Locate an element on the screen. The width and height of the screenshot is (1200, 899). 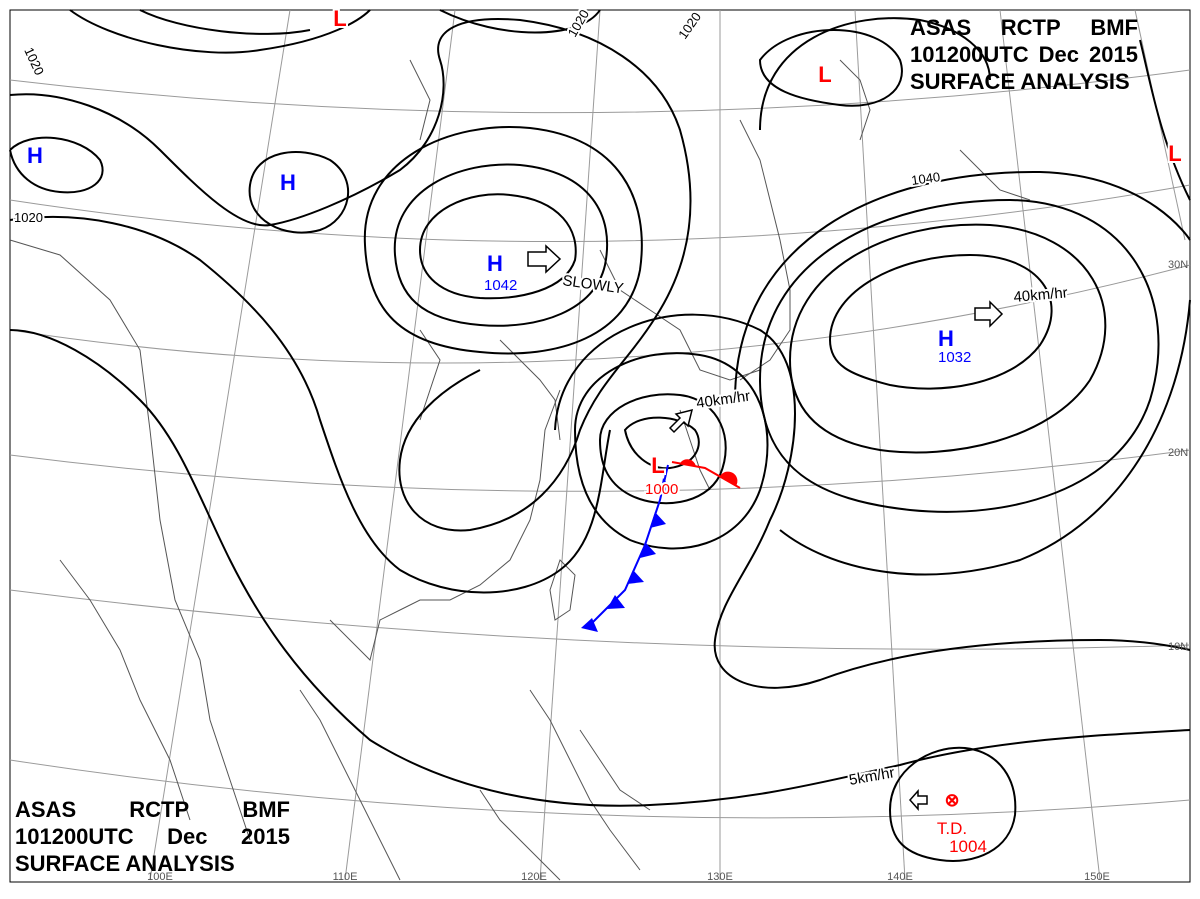
latitude-label: 30N is located at coordinates (1178, 265).